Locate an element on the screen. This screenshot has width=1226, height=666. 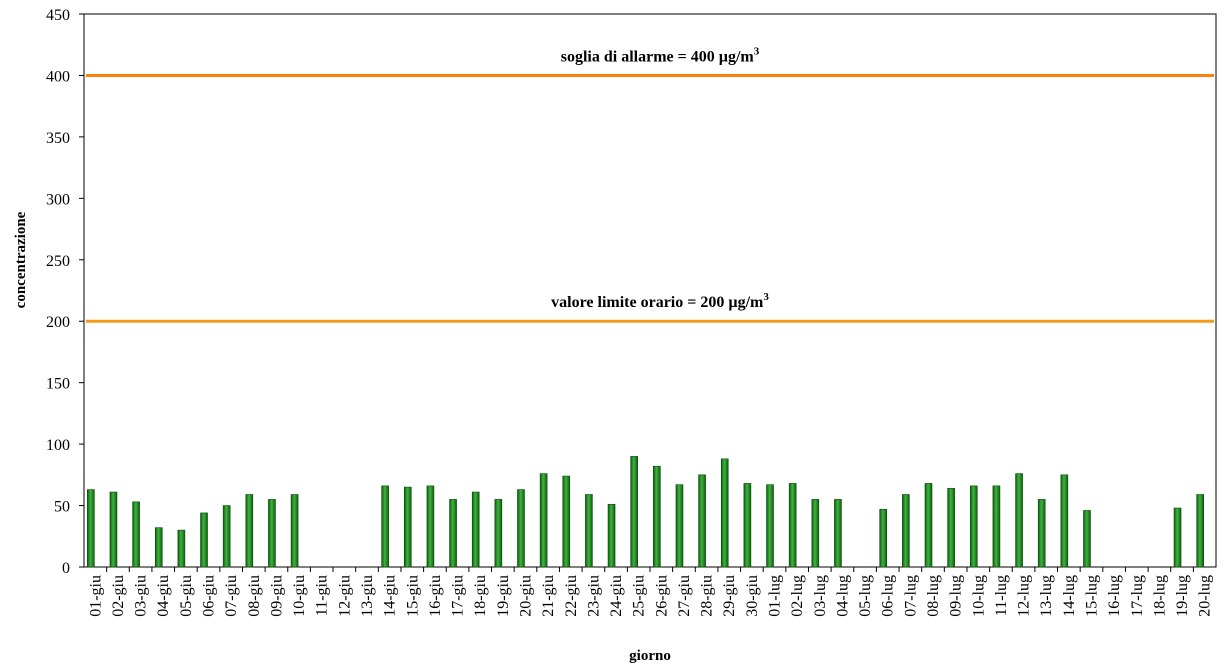
y-tick-label: 250 is located at coordinates (58, 261).